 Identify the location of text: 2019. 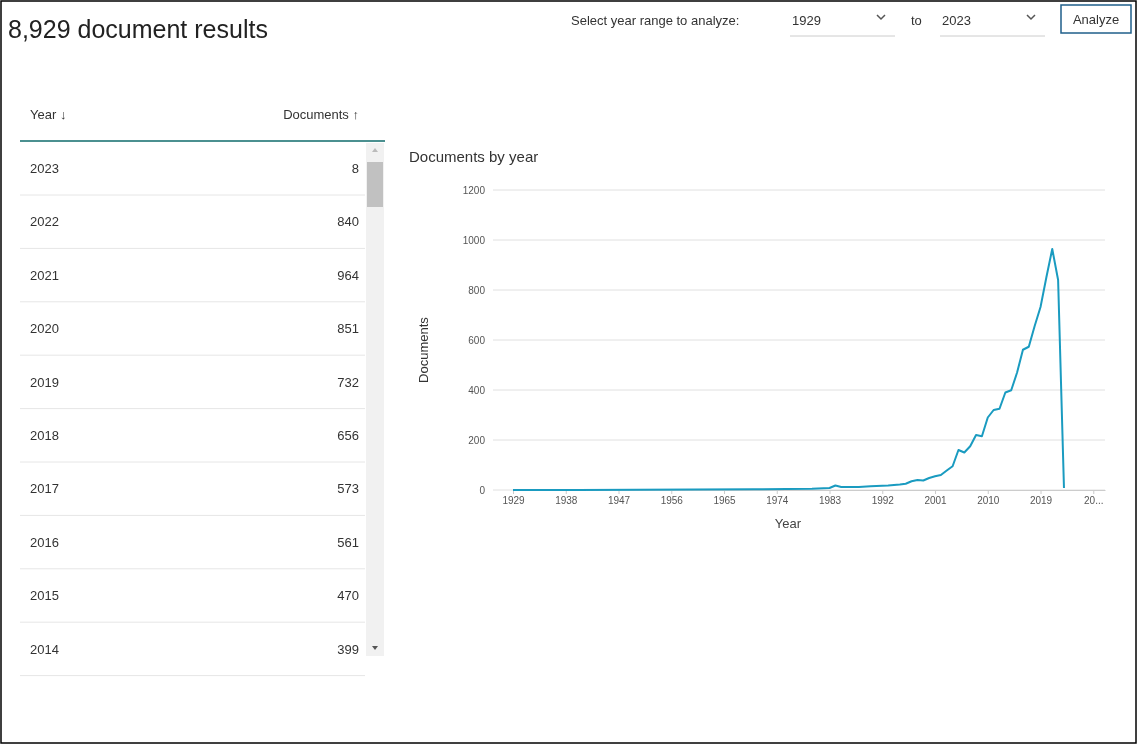
(44, 382).